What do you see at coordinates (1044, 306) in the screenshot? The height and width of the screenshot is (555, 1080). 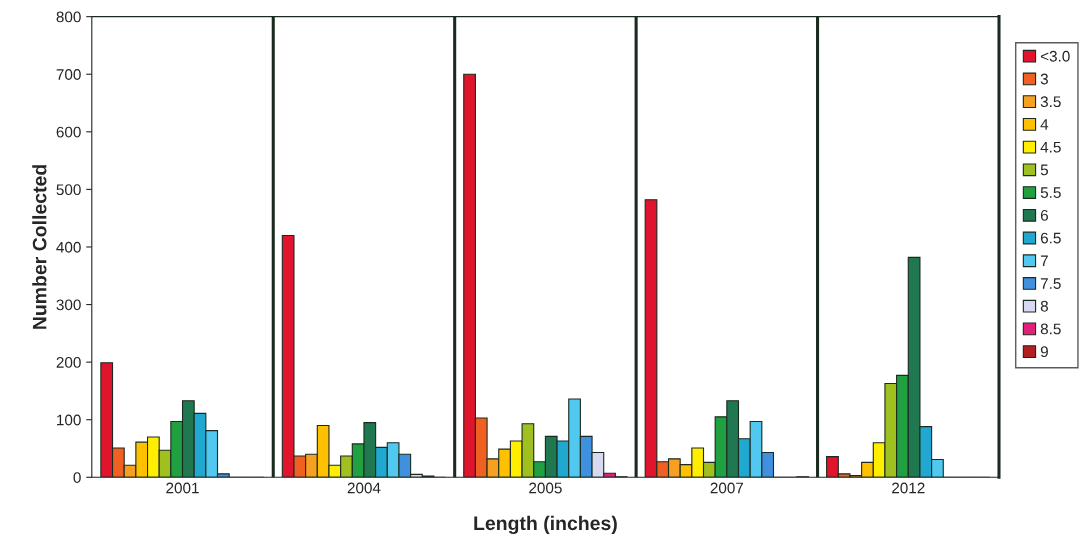 I see `legend-label: 8` at bounding box center [1044, 306].